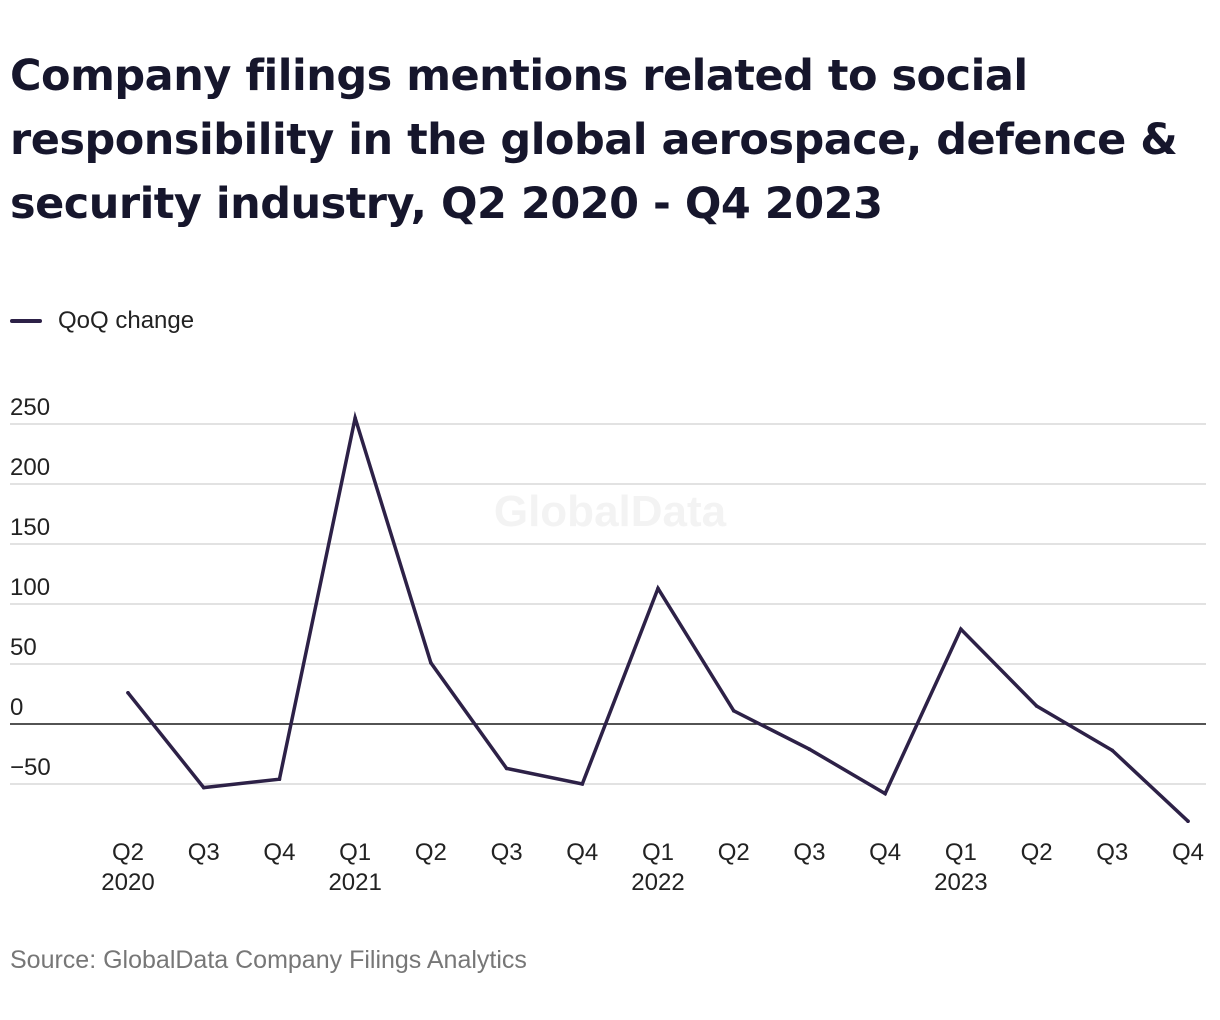 This screenshot has height=1020, width=1220. Describe the element at coordinates (960, 882) in the screenshot. I see `x-tick-year-label: 2023` at that location.